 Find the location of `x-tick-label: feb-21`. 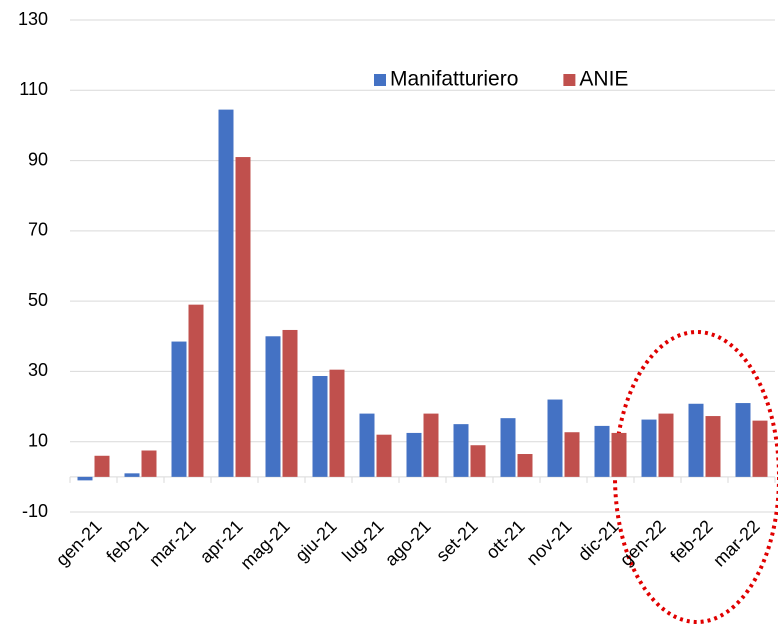

x-tick-label: feb-21 is located at coordinates (127, 541).